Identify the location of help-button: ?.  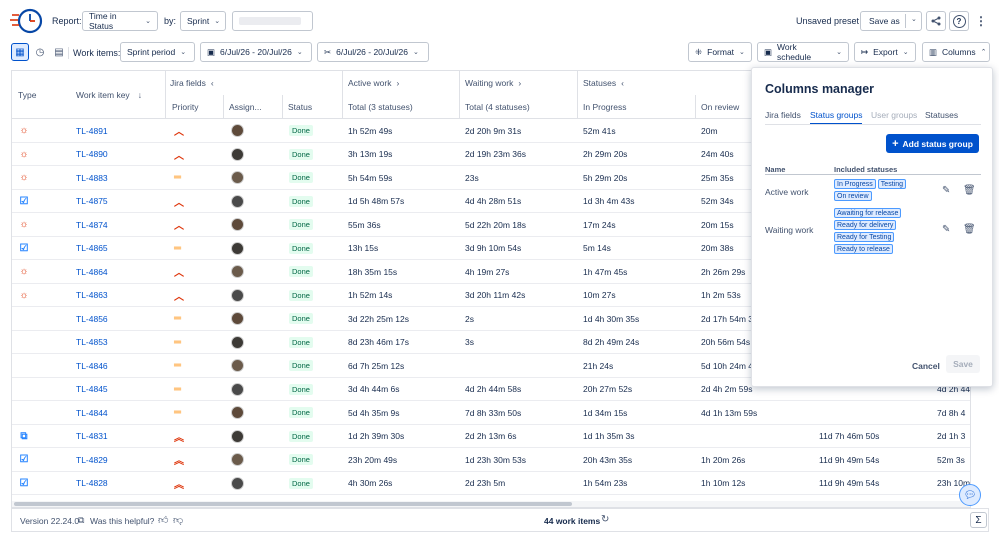
(959, 21).